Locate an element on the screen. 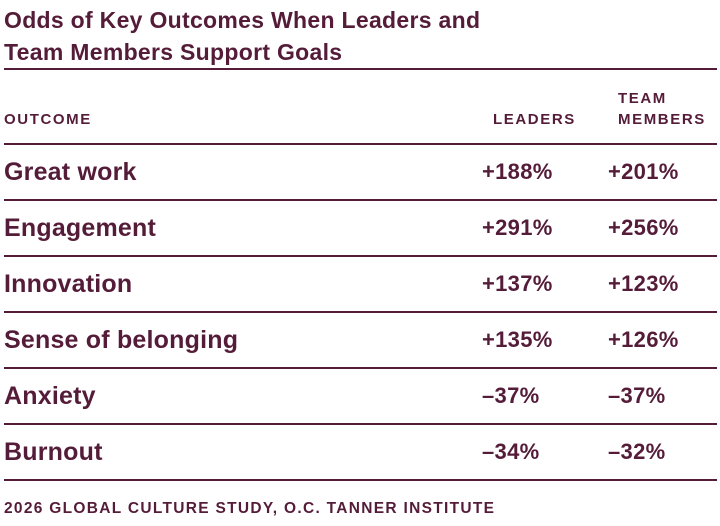 This screenshot has height=526, width=720. team-members-value: +126% is located at coordinates (643, 339).